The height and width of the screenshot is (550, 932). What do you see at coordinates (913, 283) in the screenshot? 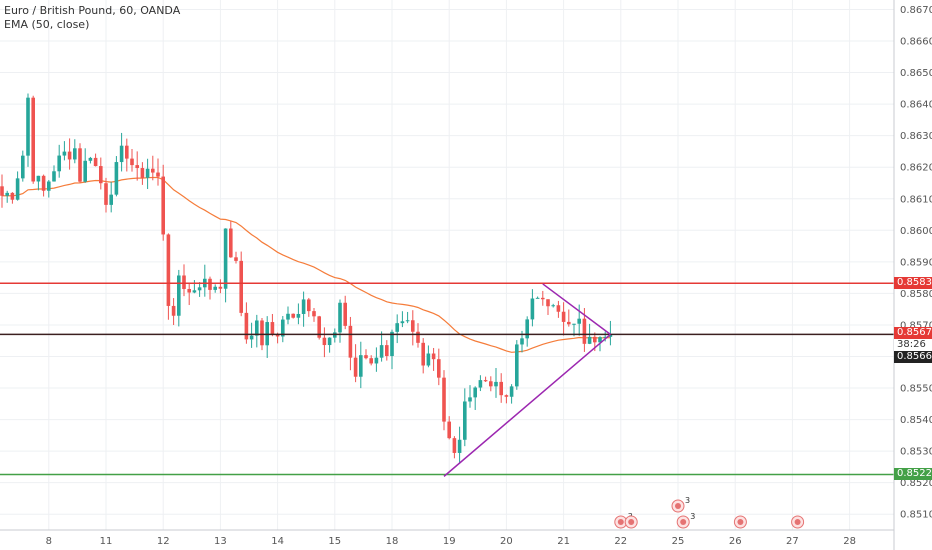
I see `resistance-price-tag: 0.85832` at bounding box center [913, 283].